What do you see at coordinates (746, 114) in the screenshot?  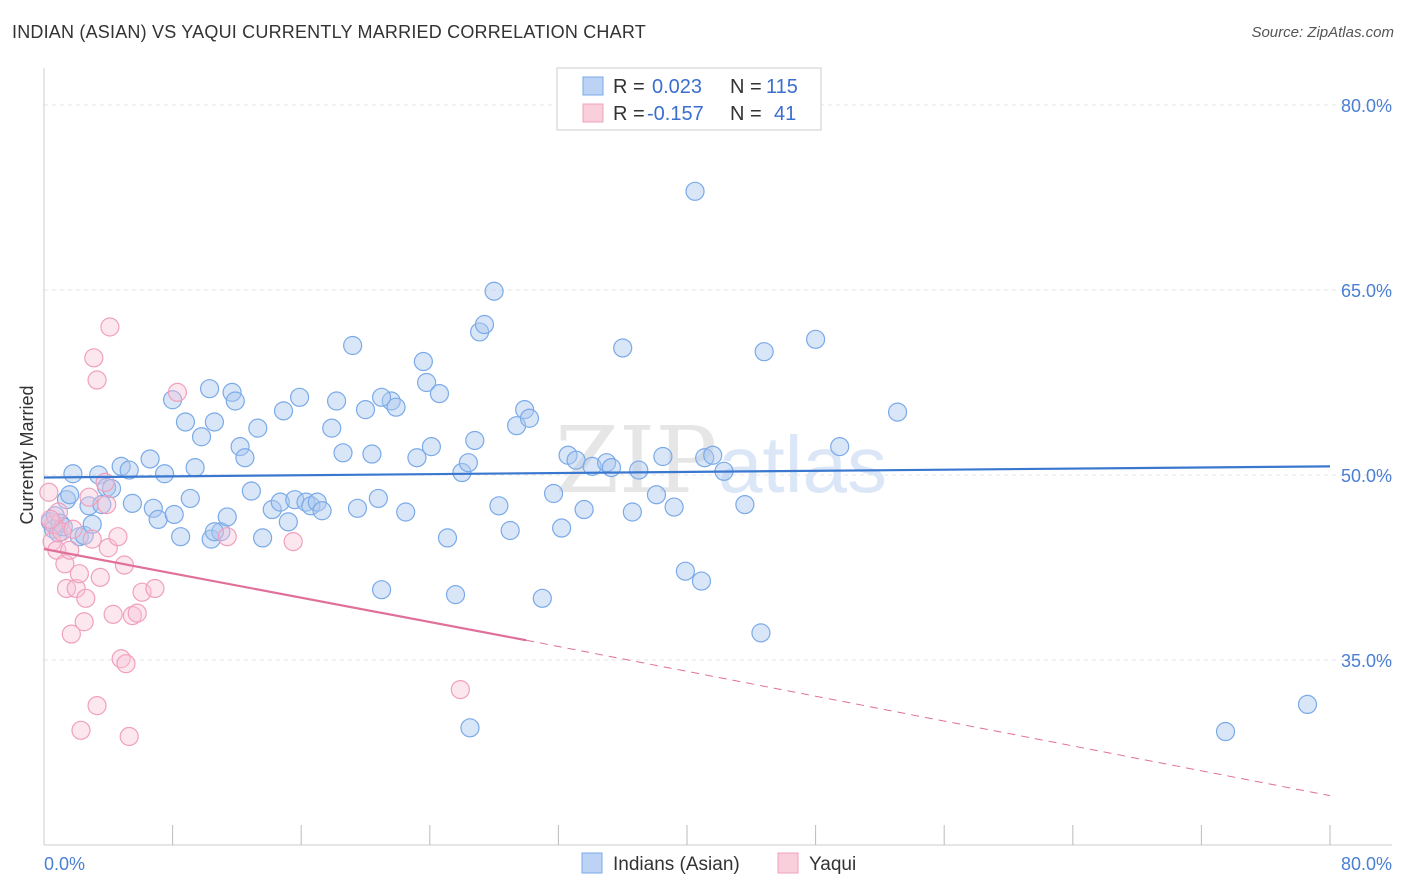 I see `legend-n-label-2: N =` at bounding box center [746, 114].